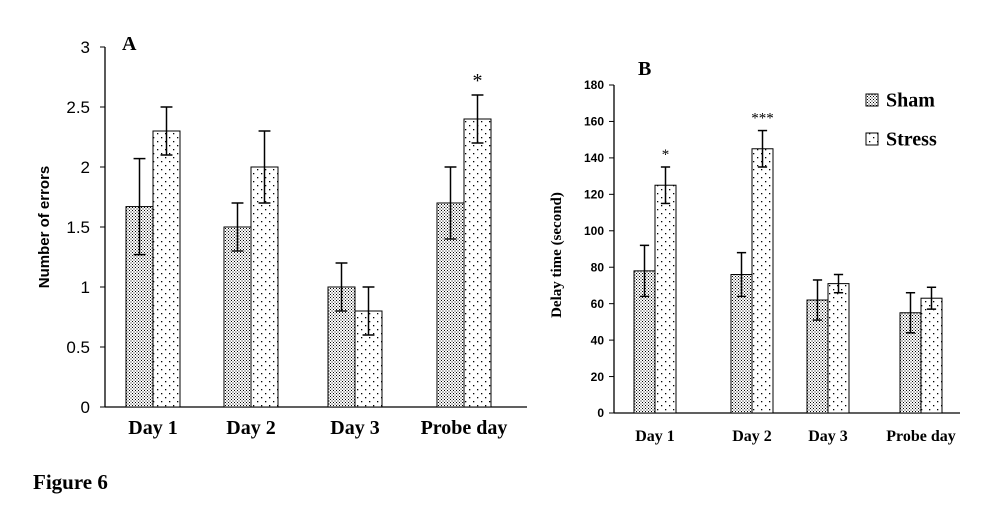 The width and height of the screenshot is (1001, 519). What do you see at coordinates (78, 107) in the screenshot?
I see `y-tick-label: 2.5` at bounding box center [78, 107].